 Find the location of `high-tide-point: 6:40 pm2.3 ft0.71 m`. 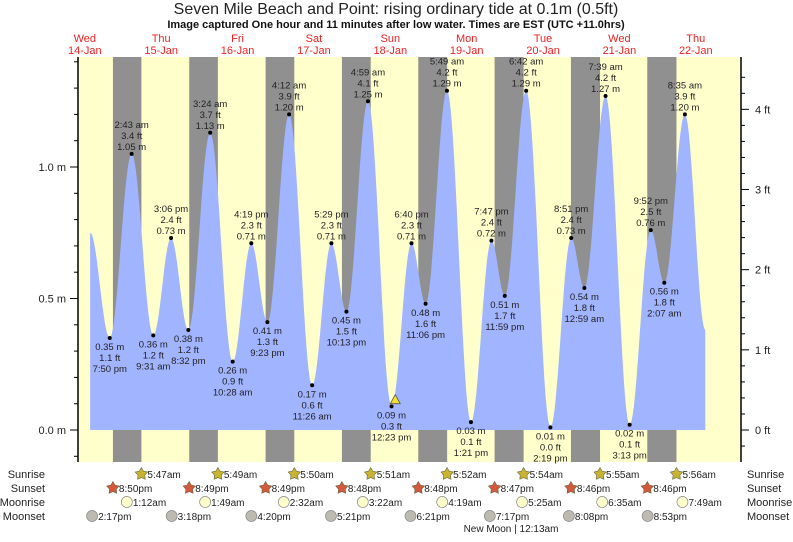

high-tide-point: 6:40 pm2.3 ft0.71 m is located at coordinates (411, 227).